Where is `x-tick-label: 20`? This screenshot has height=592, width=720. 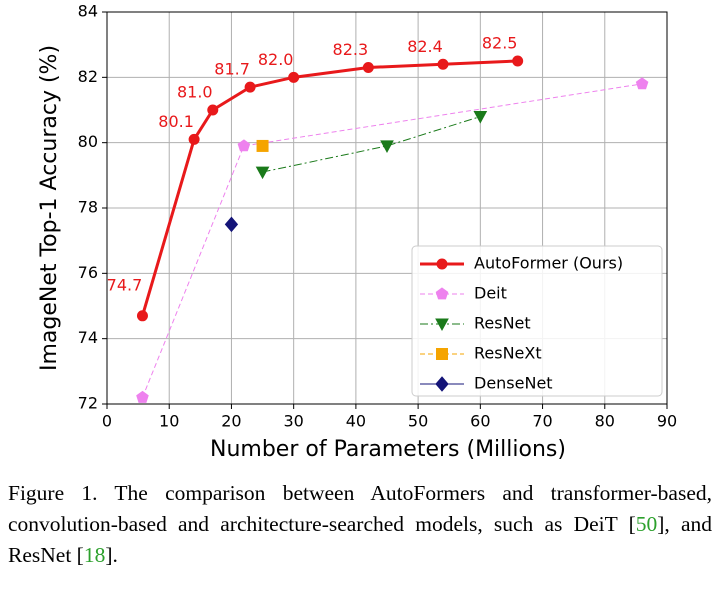 x-tick-label: 20 is located at coordinates (231, 421).